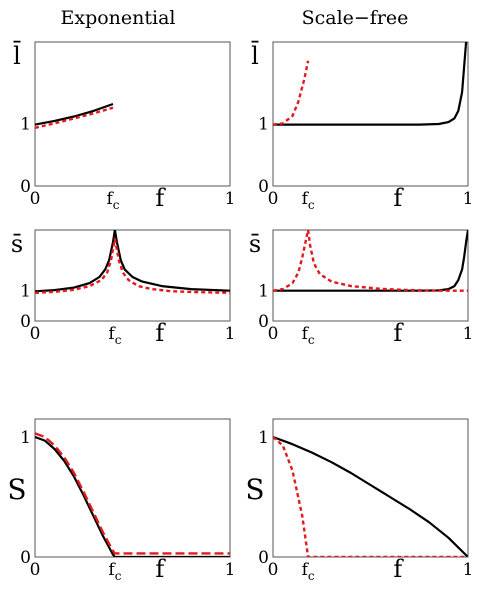 This screenshot has height=601, width=491. I want to click on column-title-exponential: Exponential, so click(117, 18).